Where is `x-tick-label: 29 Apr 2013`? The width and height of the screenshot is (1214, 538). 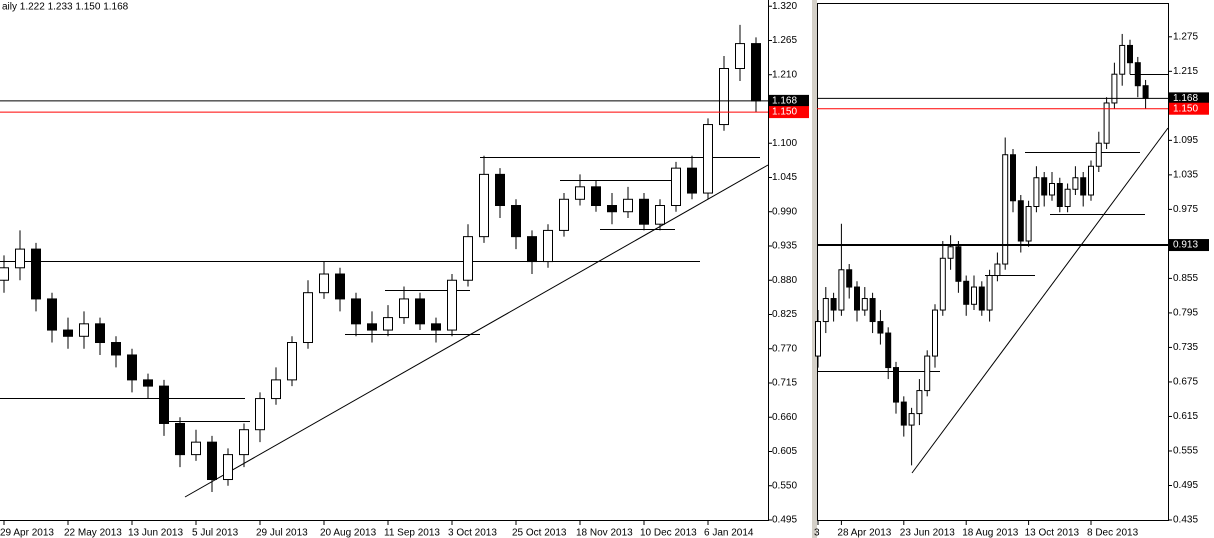 x-tick-label: 29 Apr 2013 is located at coordinates (27, 533).